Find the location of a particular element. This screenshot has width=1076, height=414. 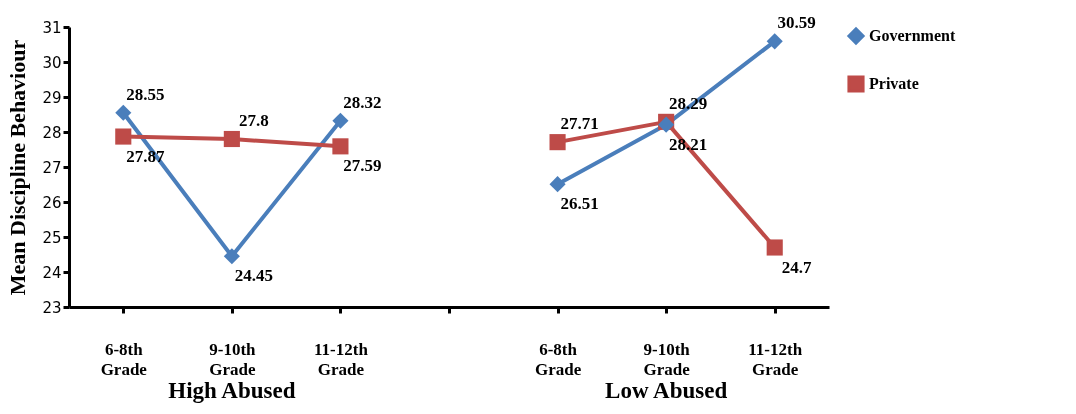

data-label: 24.45 is located at coordinates (253, 276).